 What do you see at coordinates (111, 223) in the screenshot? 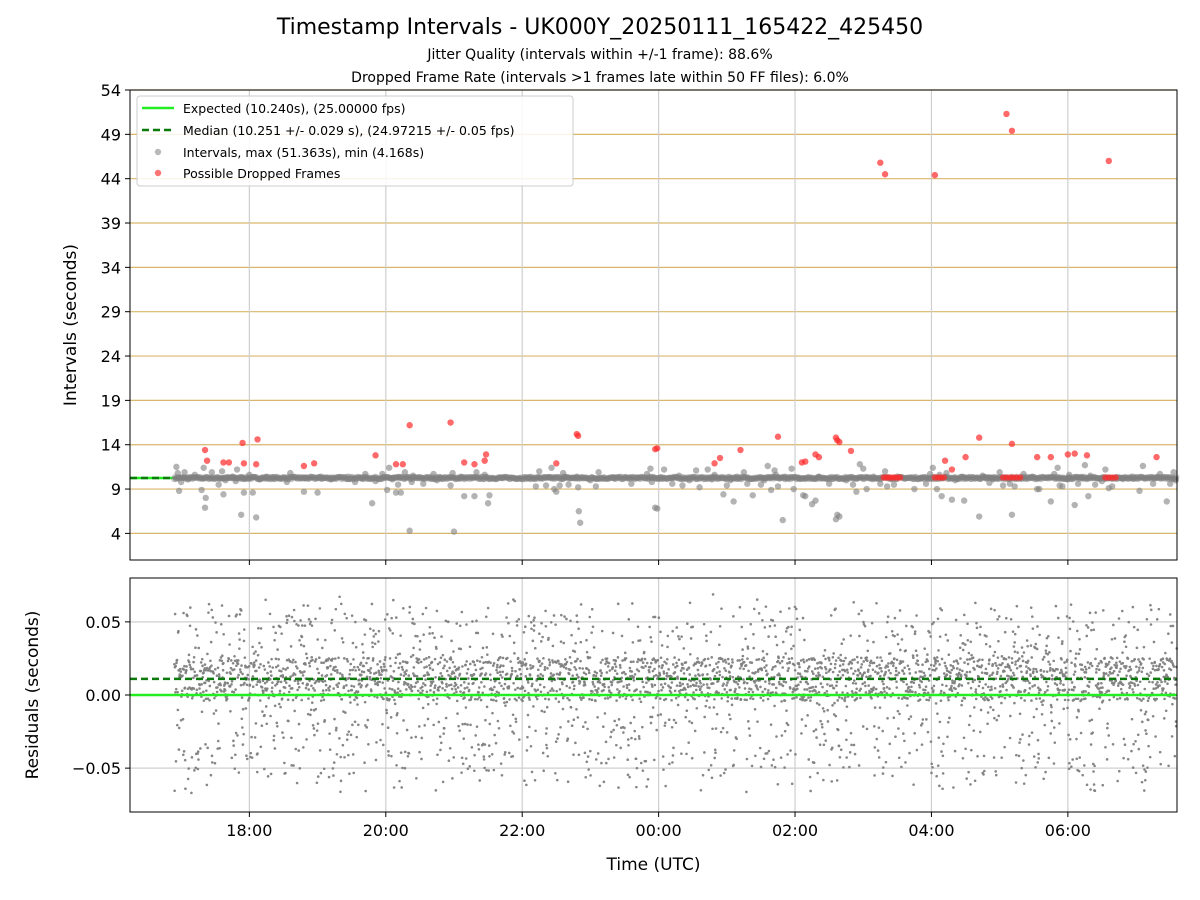
I see `intervals-y-tick-label: 39` at bounding box center [111, 223].